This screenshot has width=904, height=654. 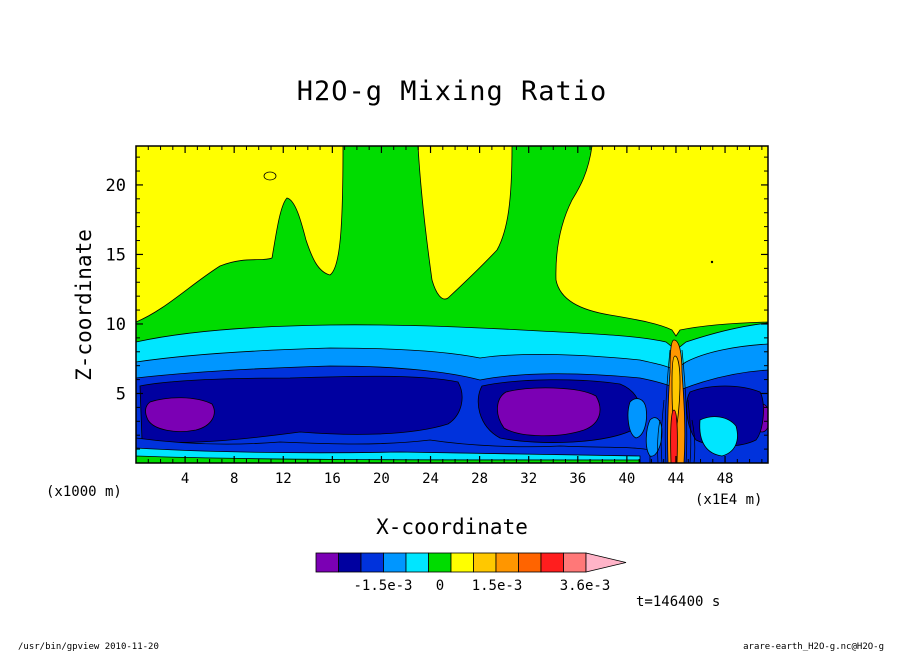 What do you see at coordinates (577, 479) in the screenshot?
I see `x-tick-label: 36` at bounding box center [577, 479].